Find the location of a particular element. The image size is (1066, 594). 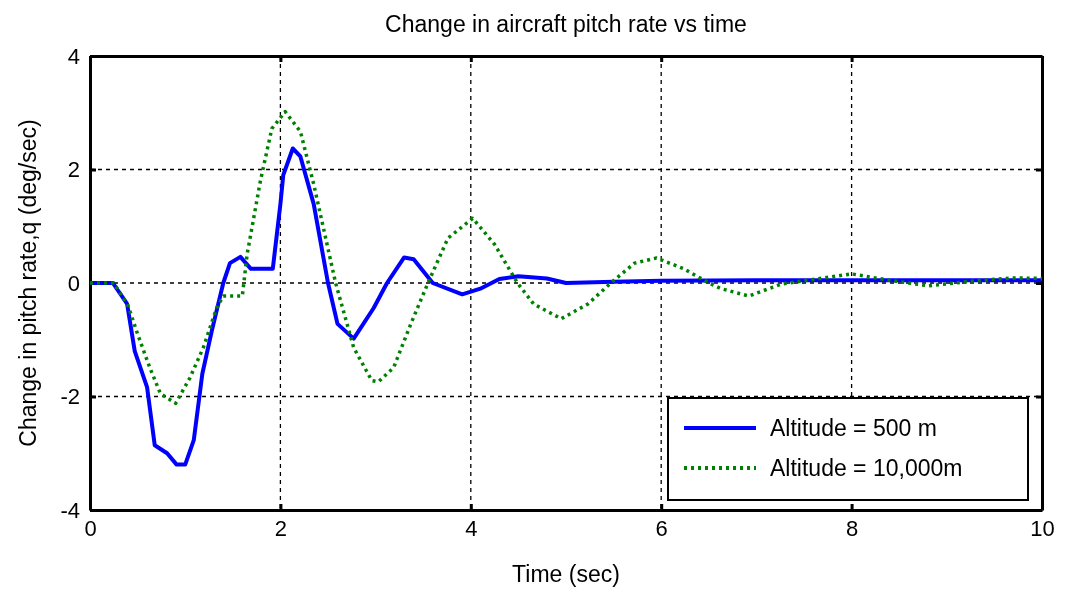

legend-label: Altitude = 500 m is located at coordinates (853, 428).